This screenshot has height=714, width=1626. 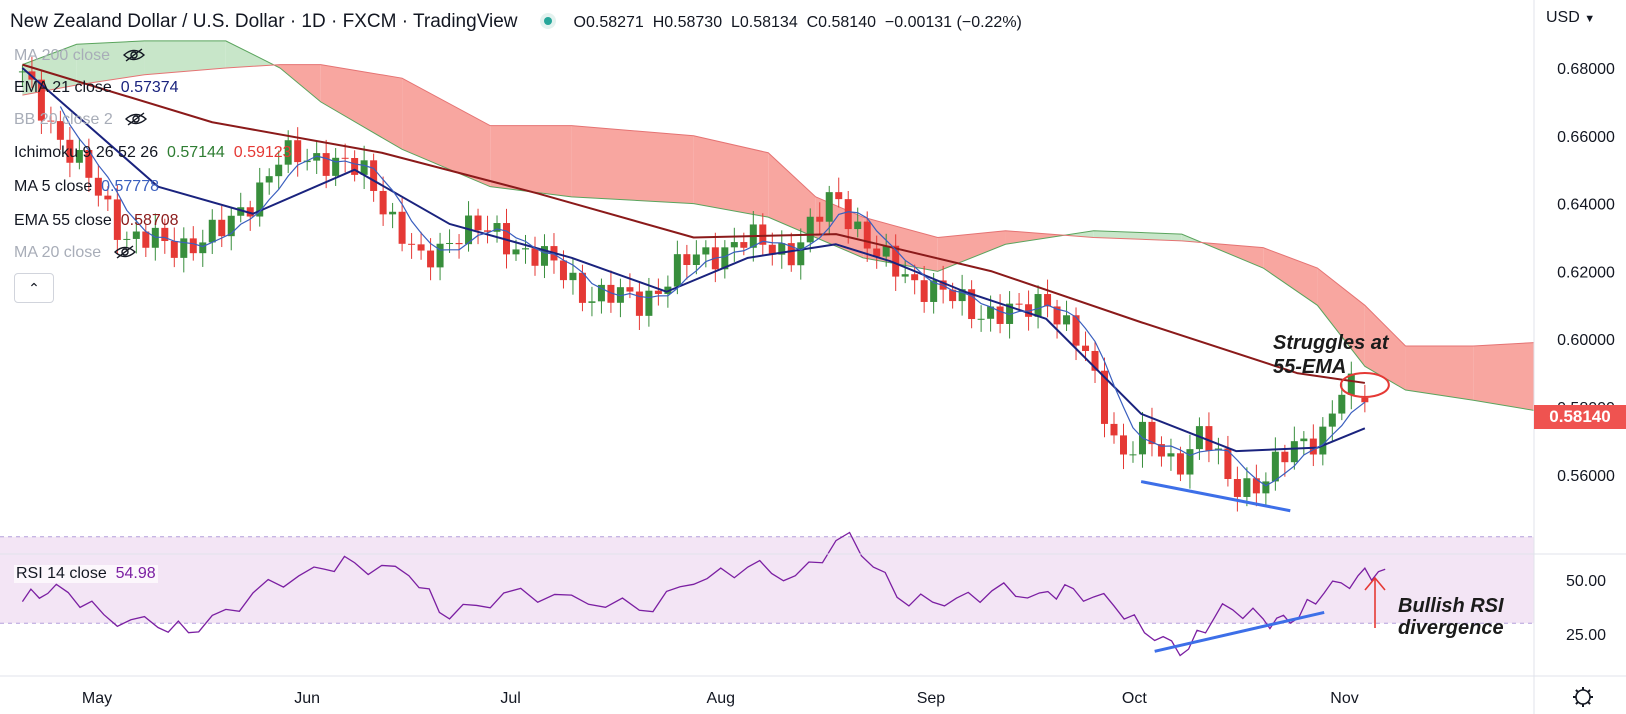 I want to click on time-tick-label: Nov, so click(x=1344, y=698).